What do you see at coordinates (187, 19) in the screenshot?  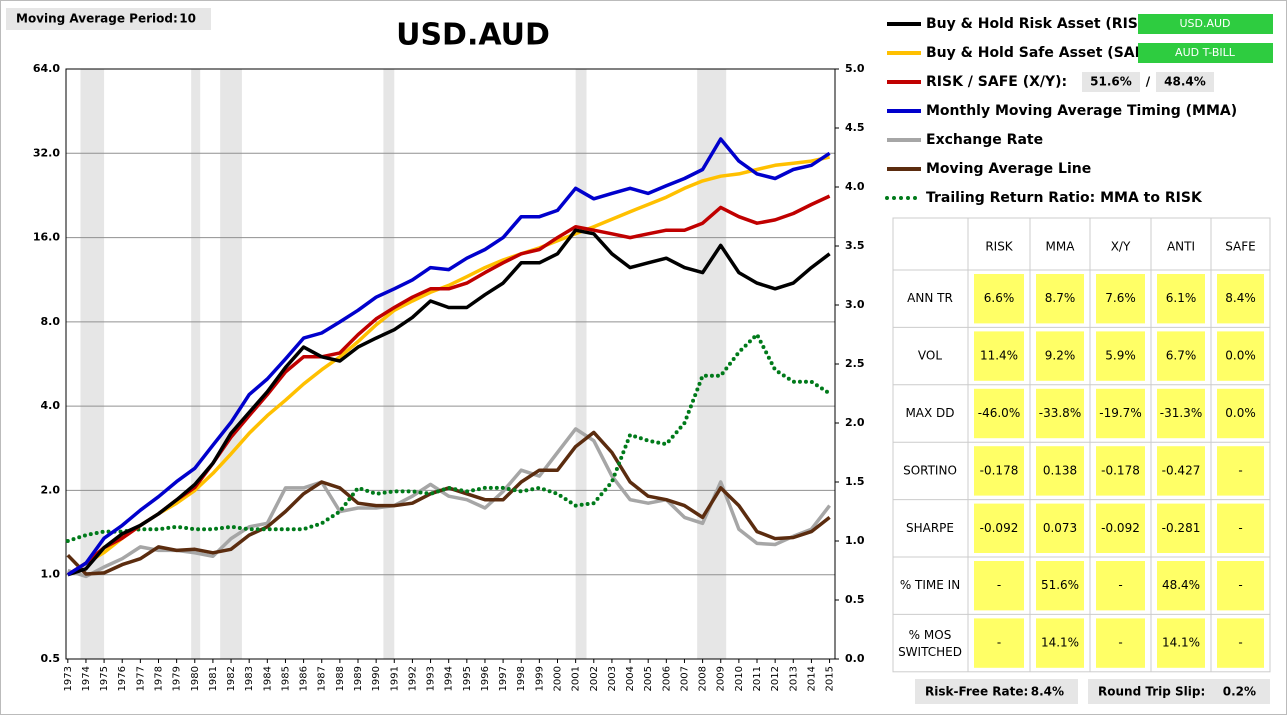 I see `settings-value: 10` at bounding box center [187, 19].